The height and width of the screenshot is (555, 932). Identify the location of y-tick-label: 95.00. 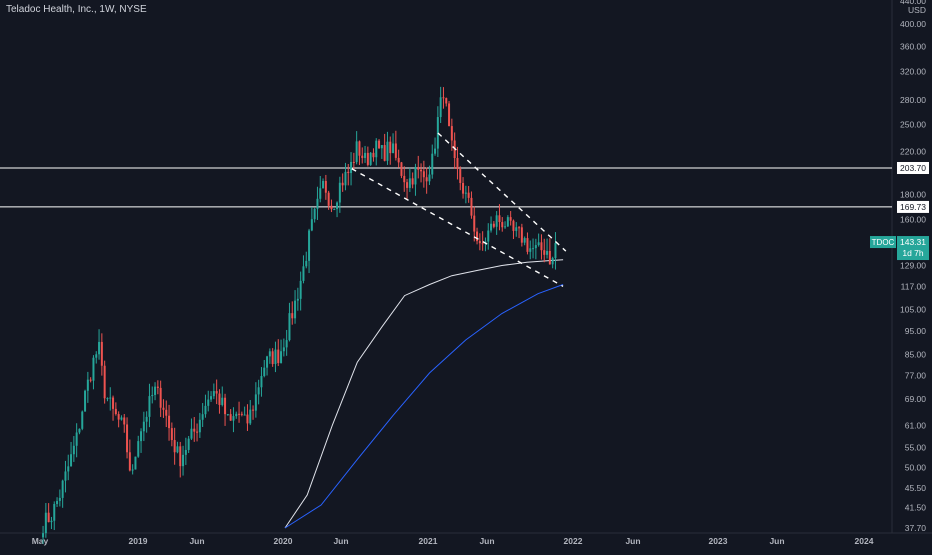
(916, 331).